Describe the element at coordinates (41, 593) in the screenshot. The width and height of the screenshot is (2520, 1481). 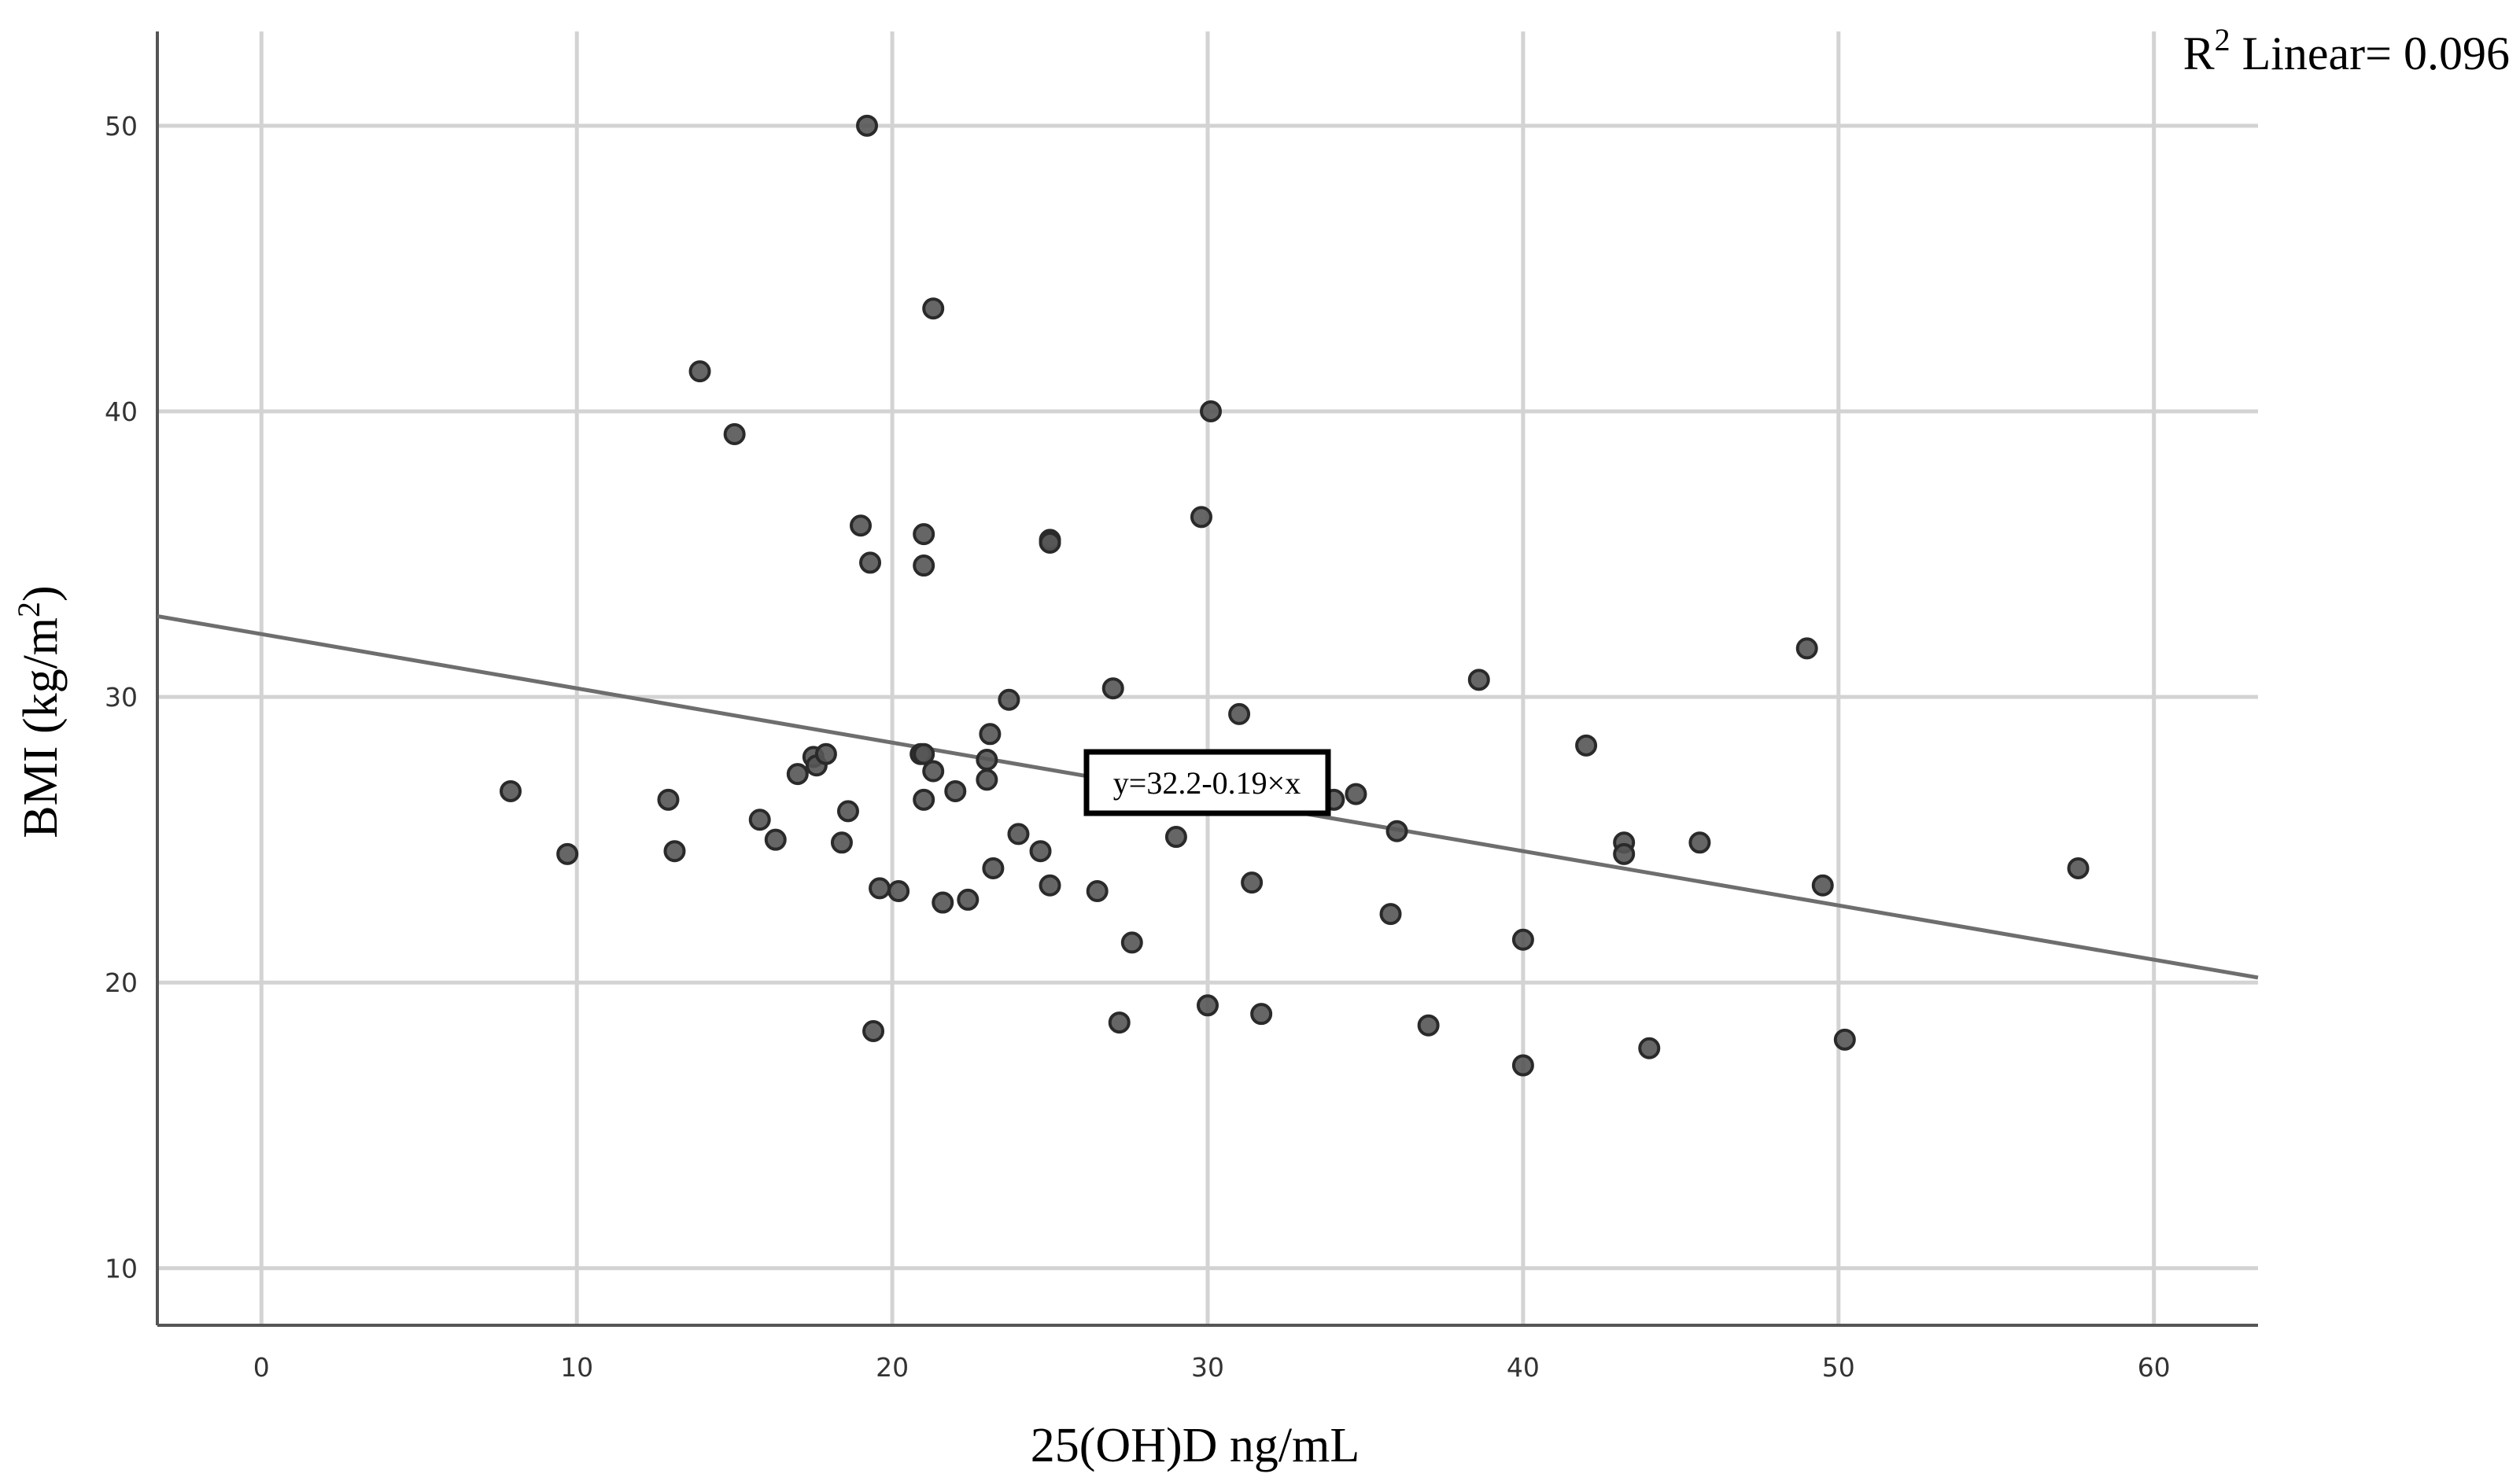
I see `y-axis-title-end: )` at that location.